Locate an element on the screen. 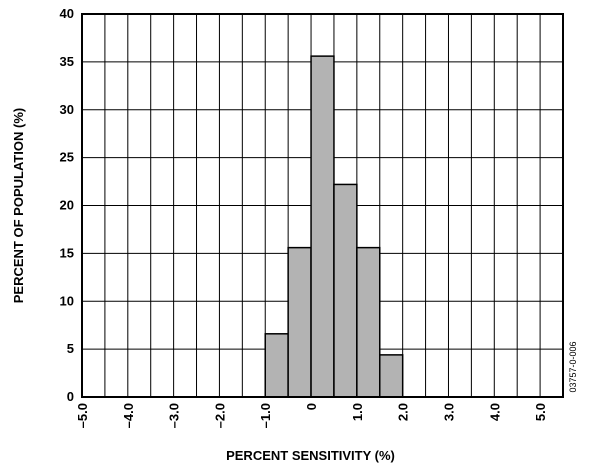 The height and width of the screenshot is (468, 589). y-tick-labels: 0 5 10 15 20 25 30 35 40 is located at coordinates (67, 205).